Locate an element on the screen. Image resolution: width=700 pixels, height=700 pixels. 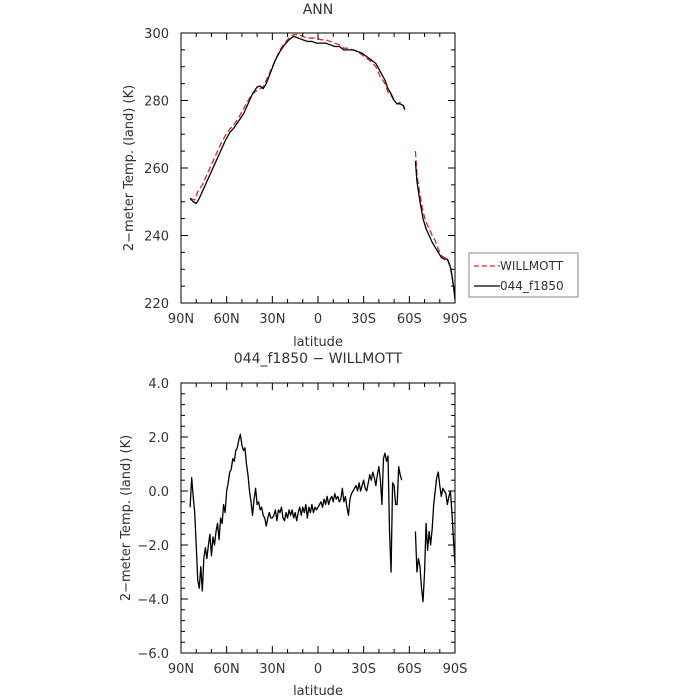
top-y-tick-labels: 220 240 260 280 300 is located at coordinates (156, 169).